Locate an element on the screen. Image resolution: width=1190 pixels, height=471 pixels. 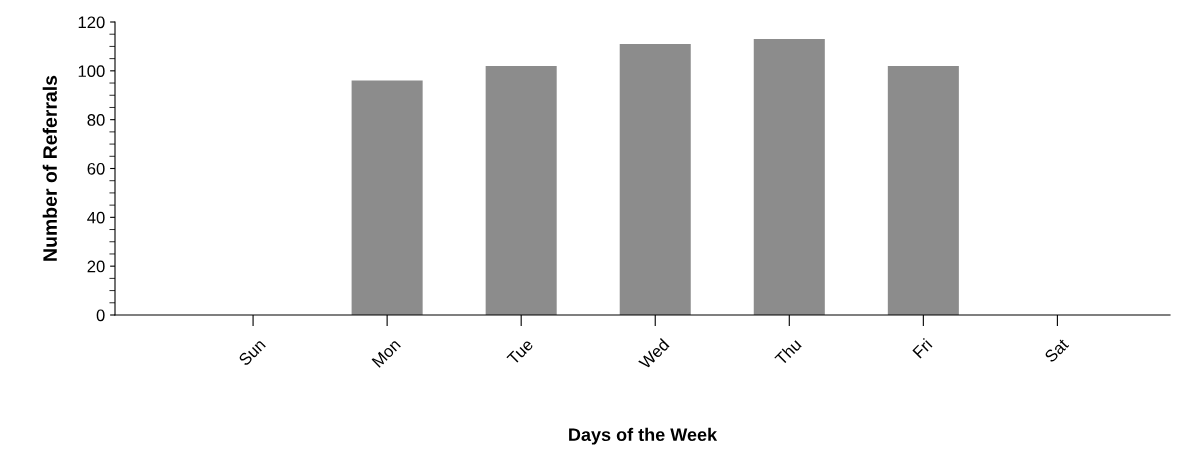
y-tick-label: 80 is located at coordinates (96, 120).